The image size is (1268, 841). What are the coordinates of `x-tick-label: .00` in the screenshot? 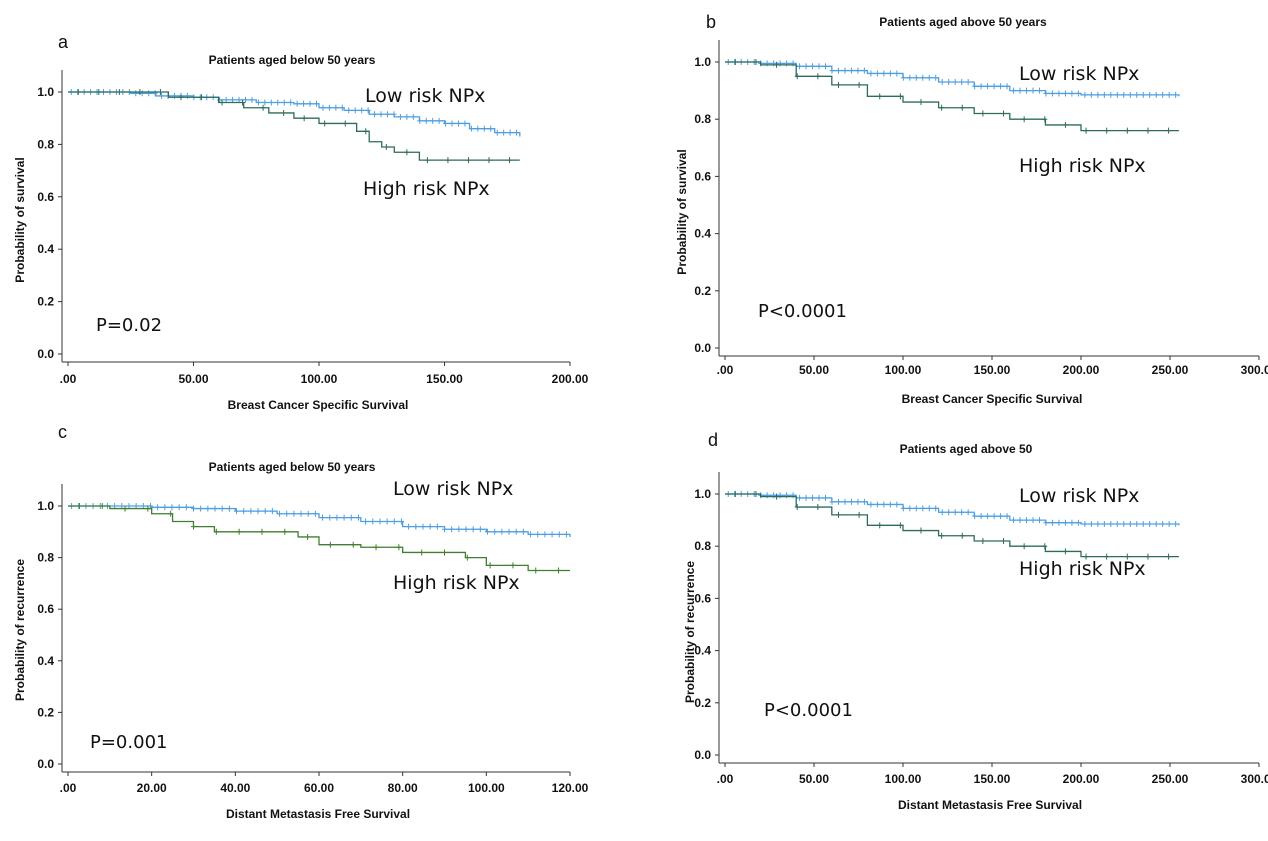 It's located at (68, 788).